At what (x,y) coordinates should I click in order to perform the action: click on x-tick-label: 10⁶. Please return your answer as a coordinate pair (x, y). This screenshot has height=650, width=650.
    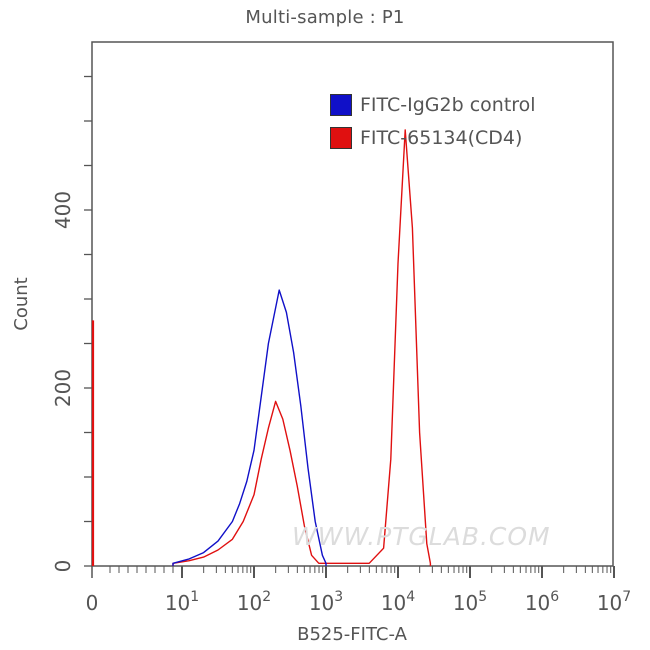
    Looking at the image, I should click on (542, 602).